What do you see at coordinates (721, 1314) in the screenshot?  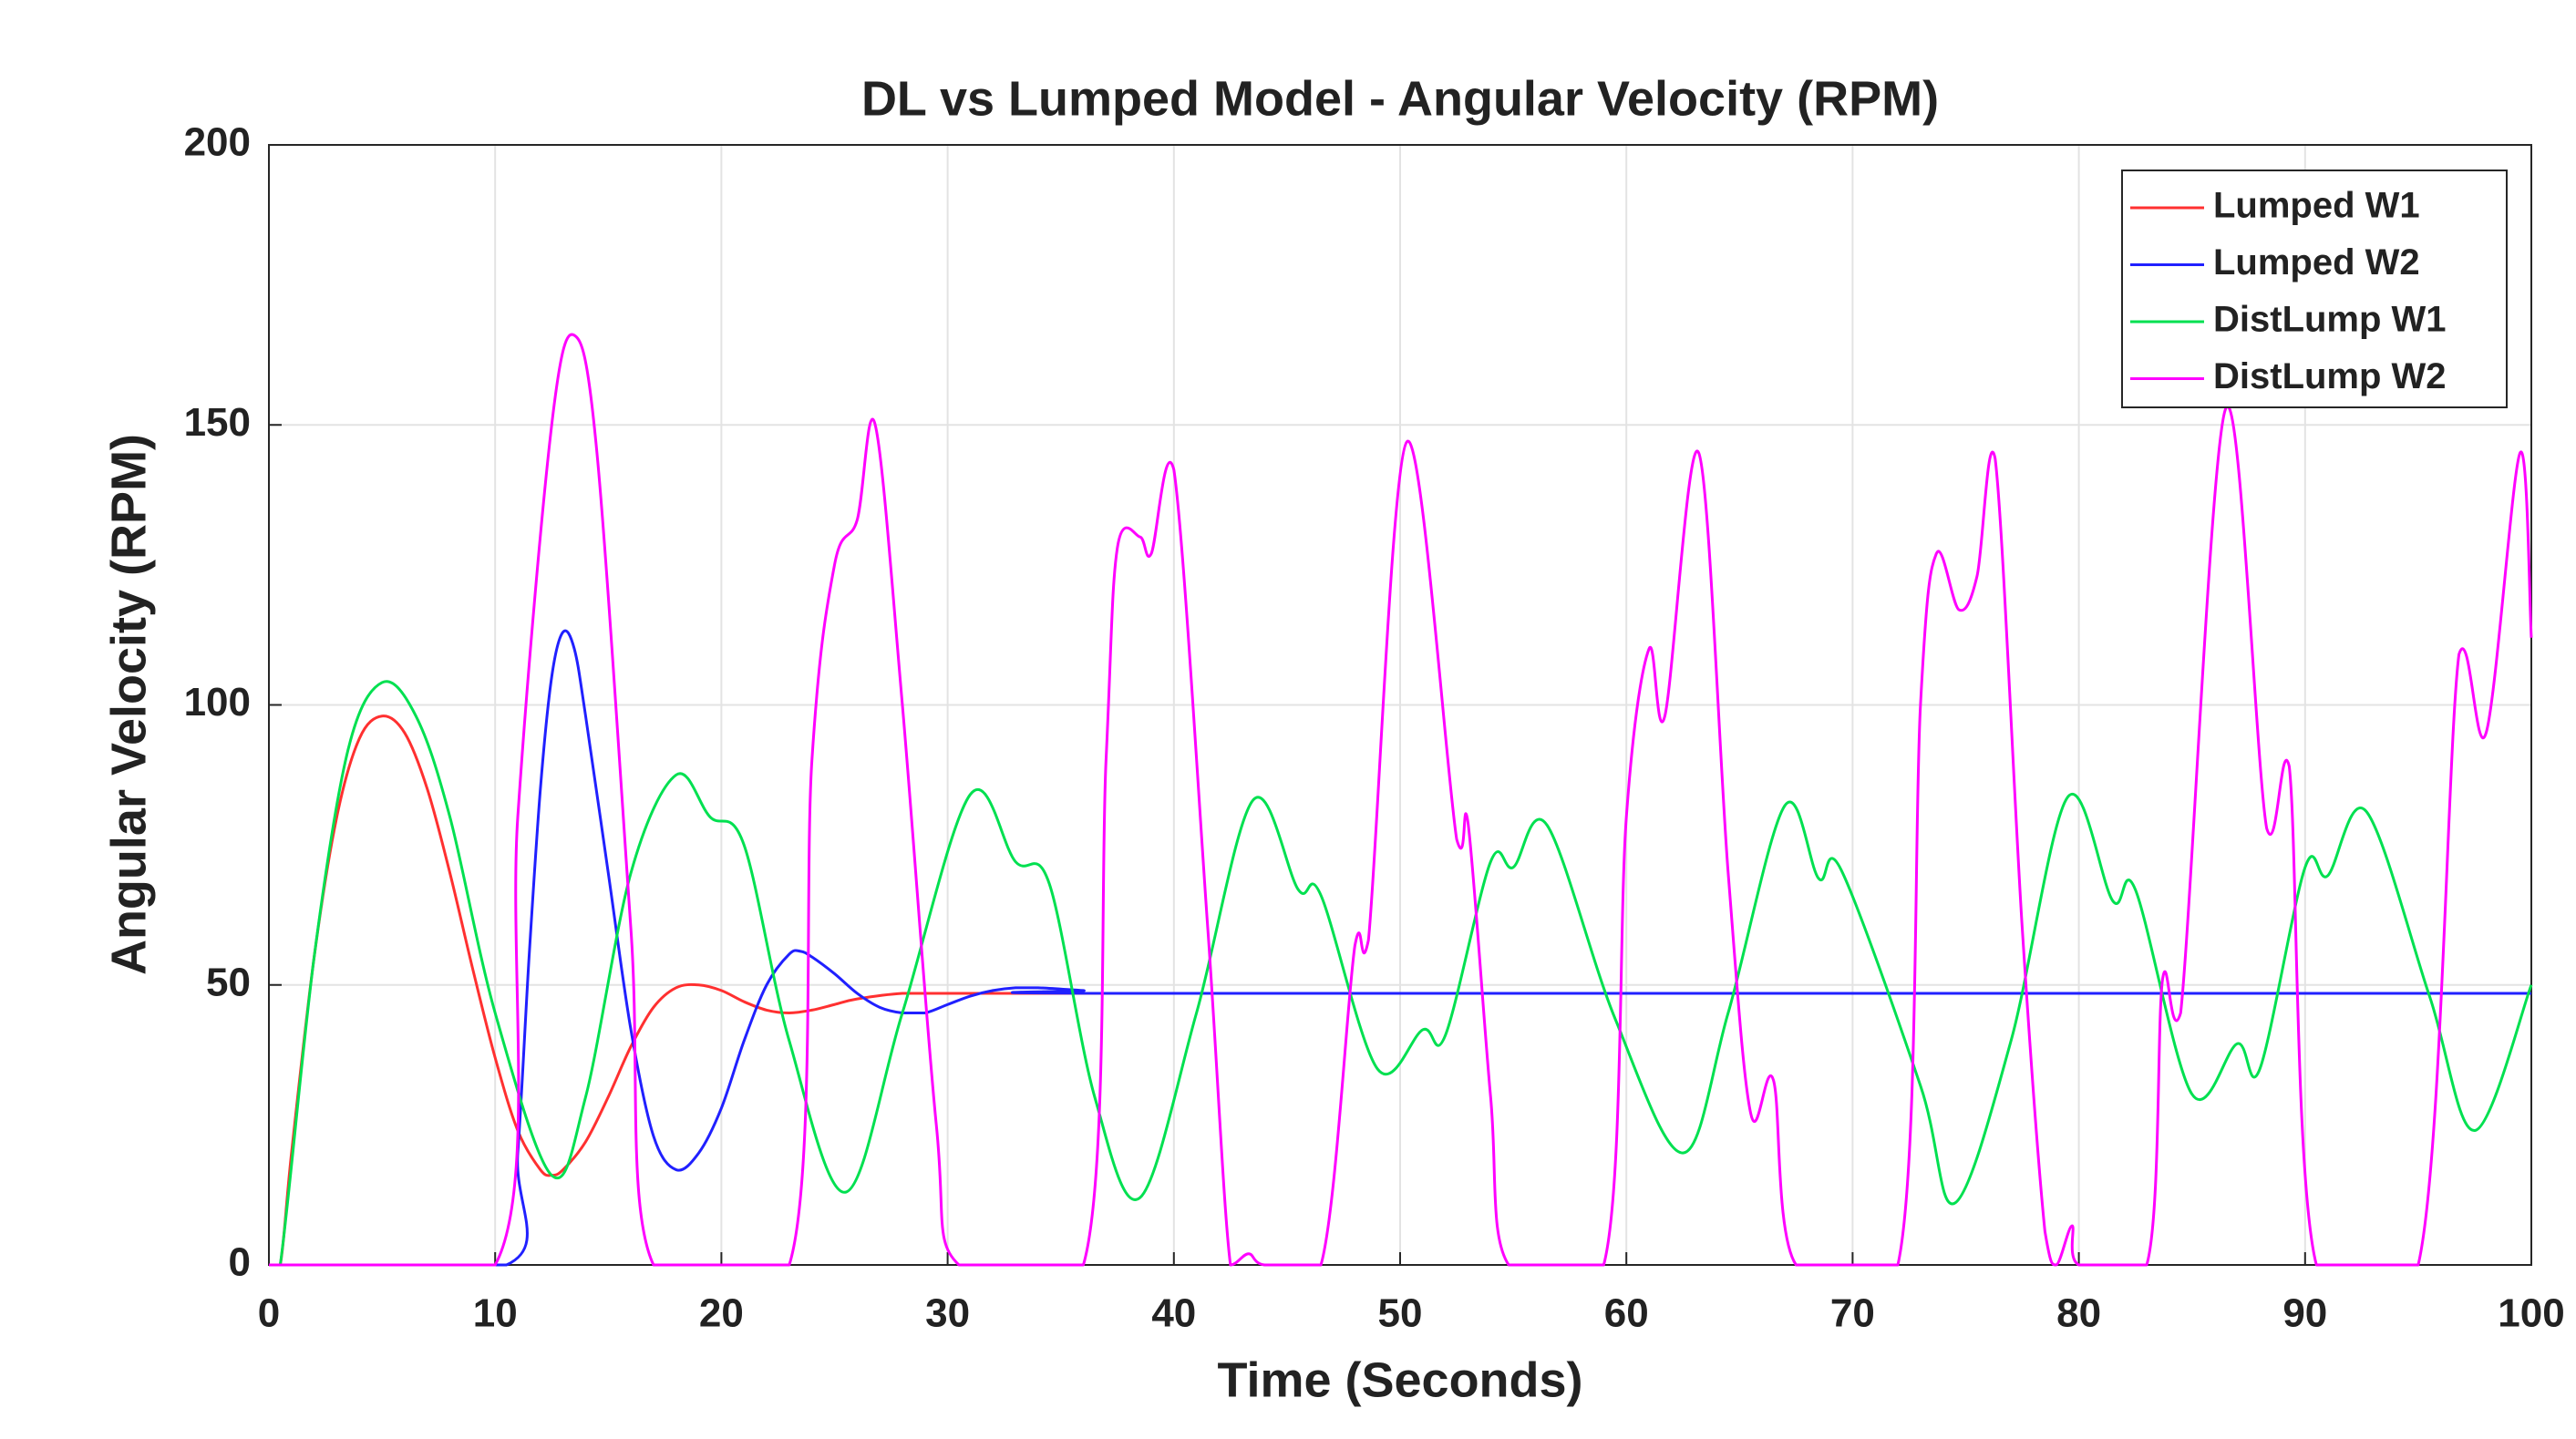 I see `x-tick-label: 20` at bounding box center [721, 1314].